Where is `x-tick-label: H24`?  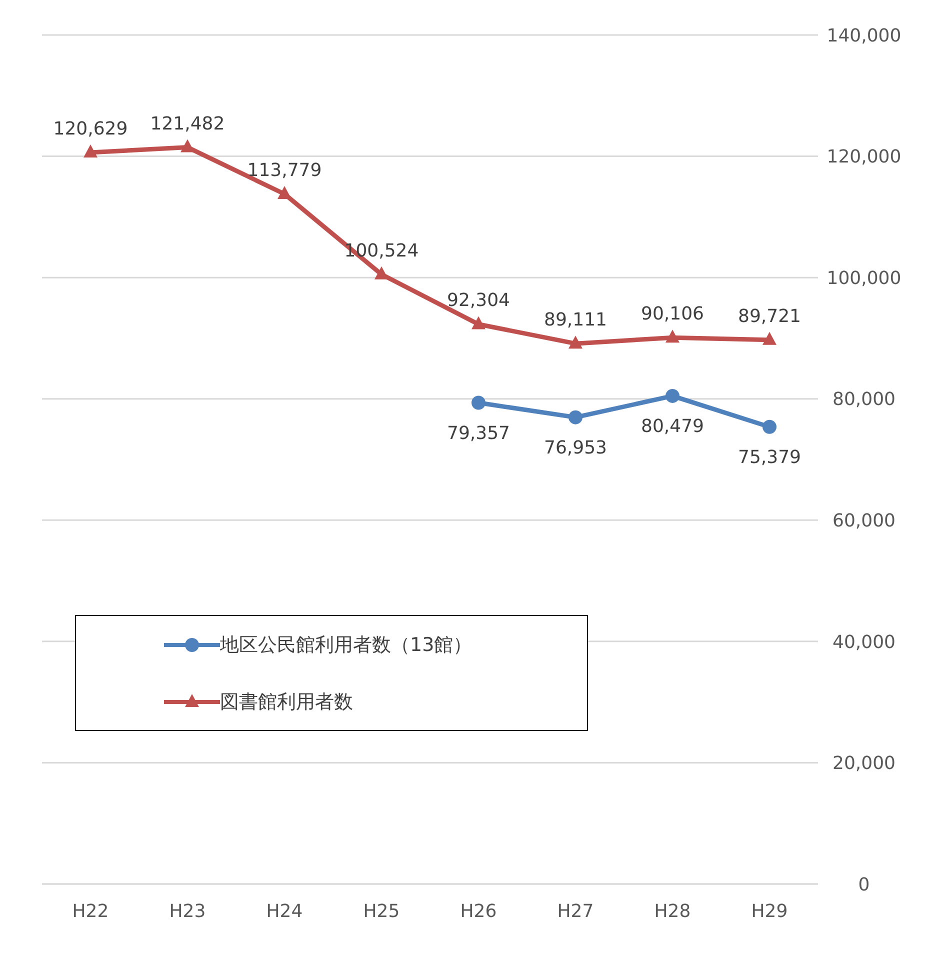 x-tick-label: H24 is located at coordinates (284, 911).